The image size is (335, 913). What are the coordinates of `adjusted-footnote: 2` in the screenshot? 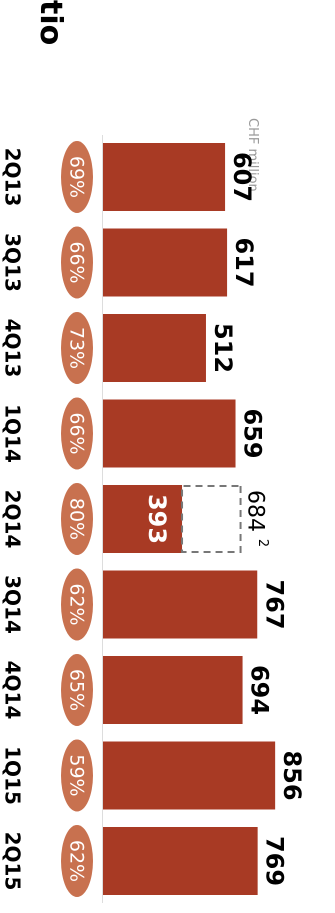 It's located at (262, 543).